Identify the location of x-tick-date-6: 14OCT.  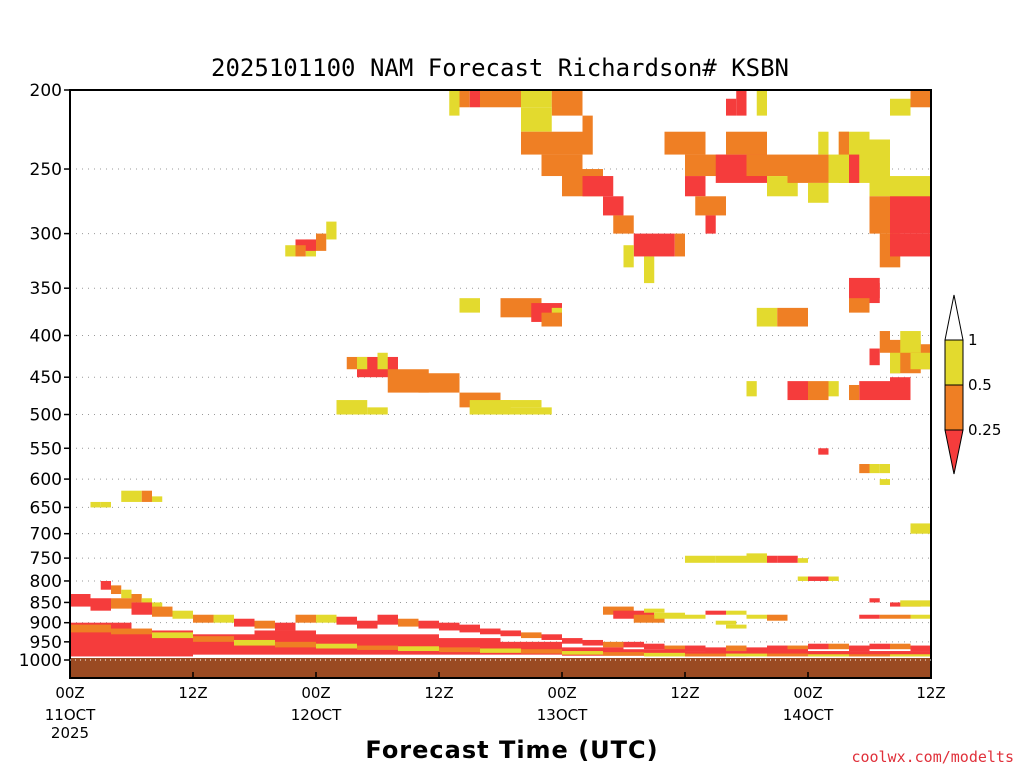
(808, 715).